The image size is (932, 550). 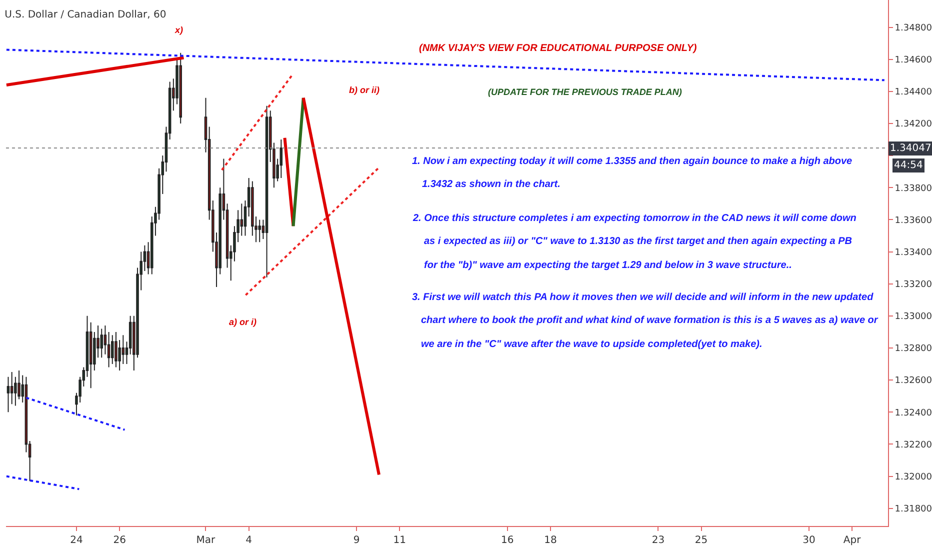 I want to click on annotation: (UPDATE FOR THE PREVIOUS TRADE PLAN), so click(x=585, y=92).